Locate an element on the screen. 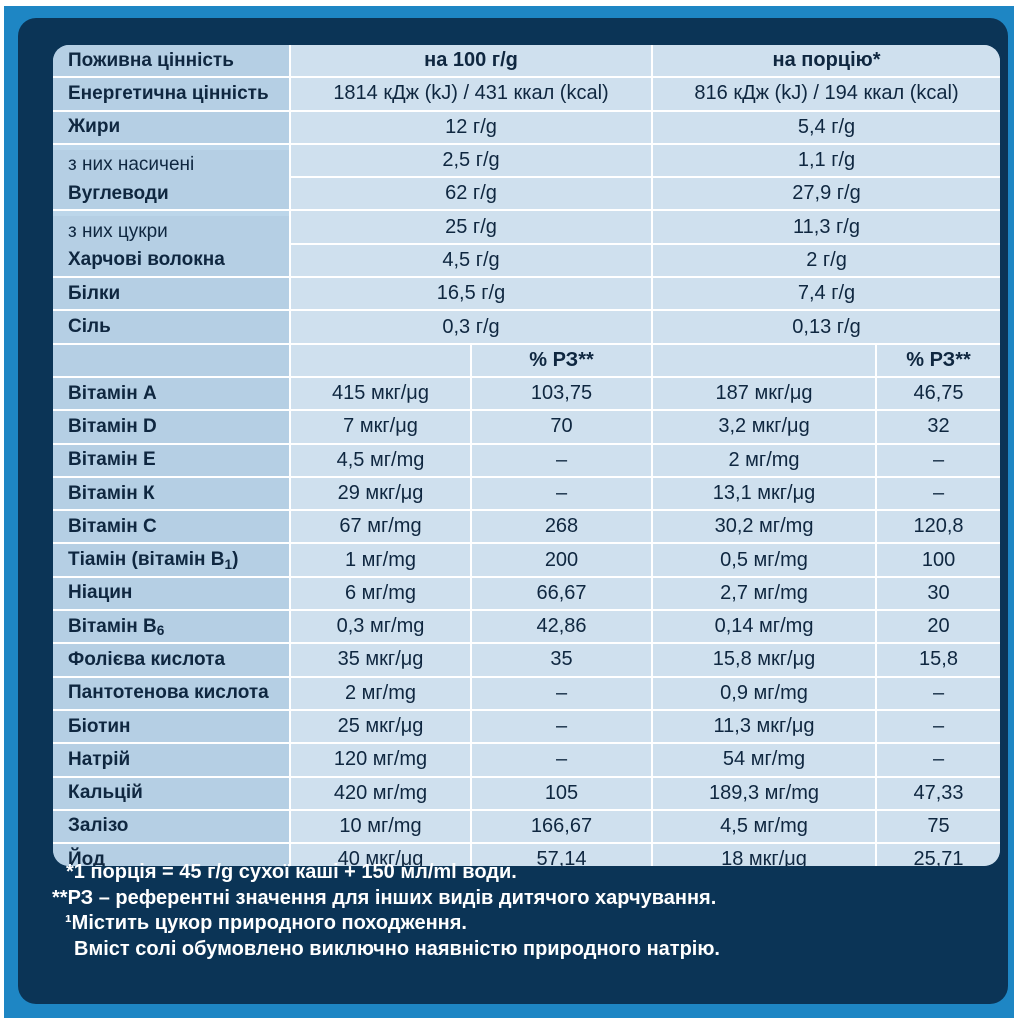 The height and width of the screenshot is (1024, 1024). nutrient-label: Білки is located at coordinates (171, 294).